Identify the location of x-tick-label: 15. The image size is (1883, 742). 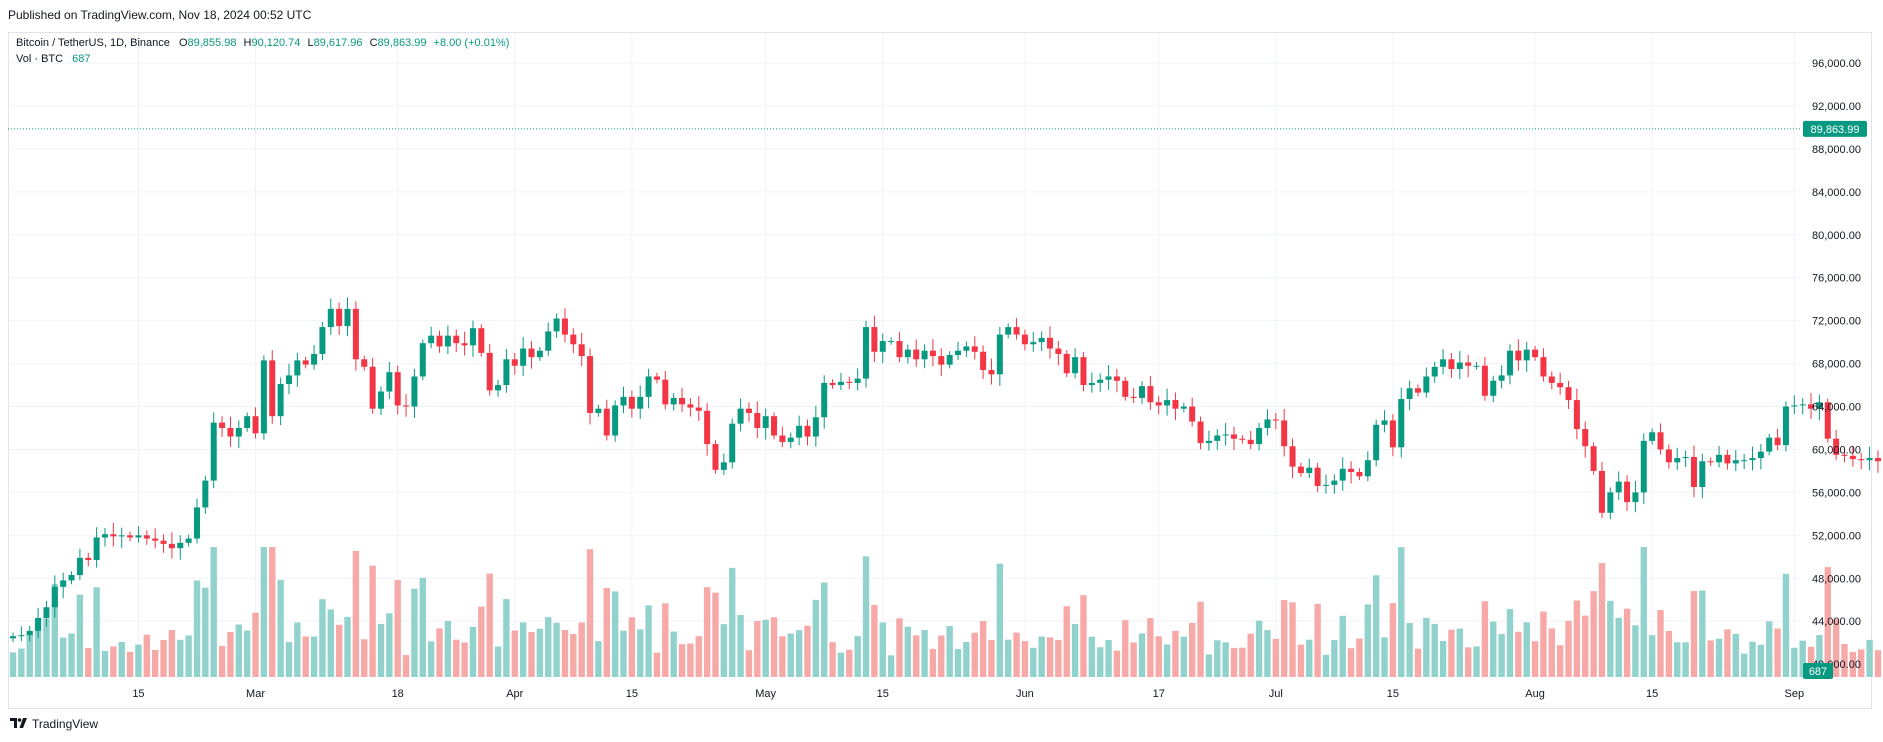
(1393, 694).